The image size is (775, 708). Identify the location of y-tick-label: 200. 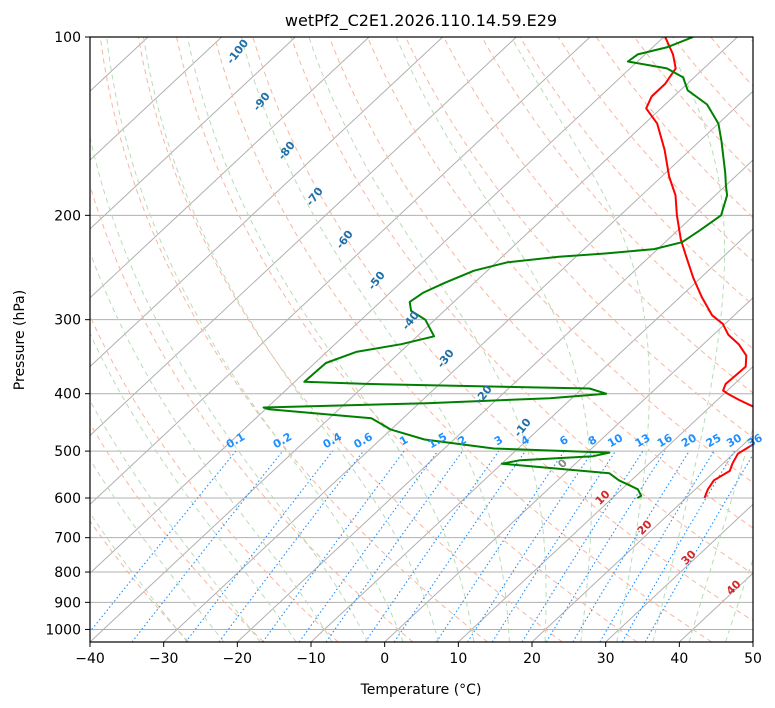
(67, 216).